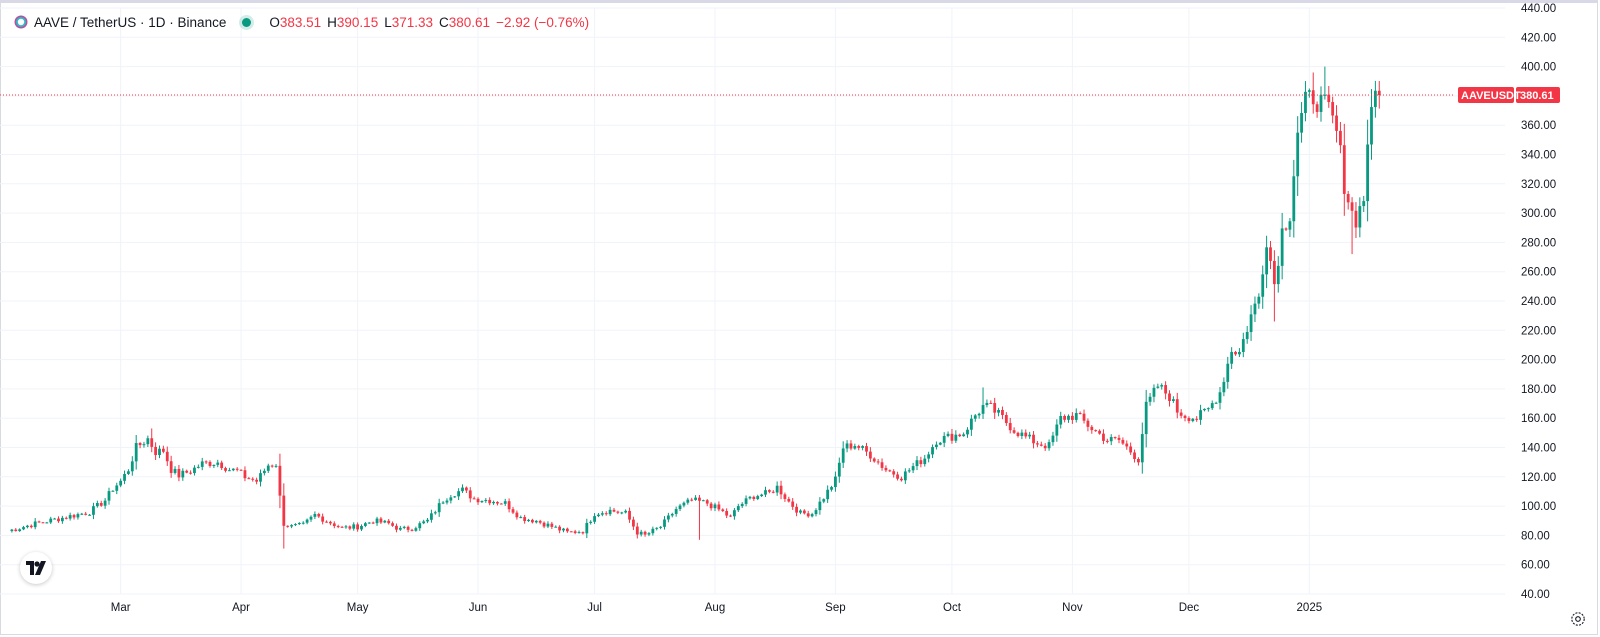 Image resolution: width=1600 pixels, height=637 pixels. Describe the element at coordinates (412, 22) in the screenshot. I see `low-value: 371.33` at that location.